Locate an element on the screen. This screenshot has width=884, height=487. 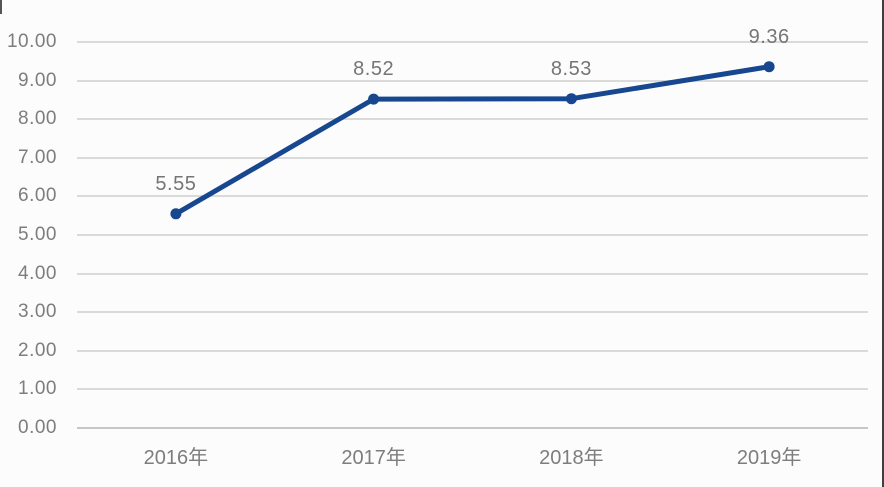
y-axis-tick-label: 8.00 is located at coordinates (37, 119).